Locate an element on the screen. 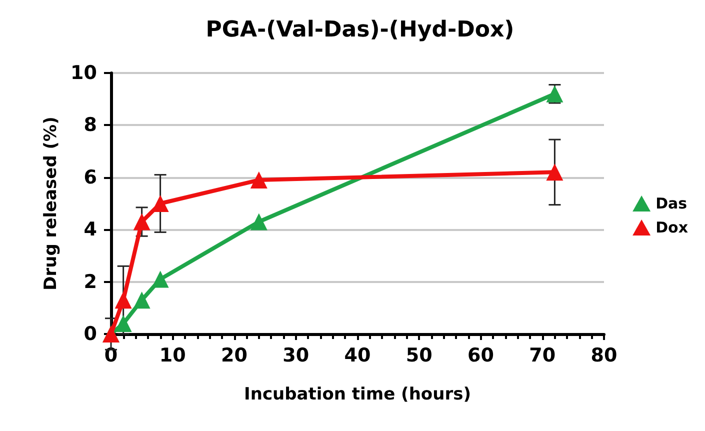 This screenshot has width=705, height=431. y-tick-label: 2 is located at coordinates (90, 281).